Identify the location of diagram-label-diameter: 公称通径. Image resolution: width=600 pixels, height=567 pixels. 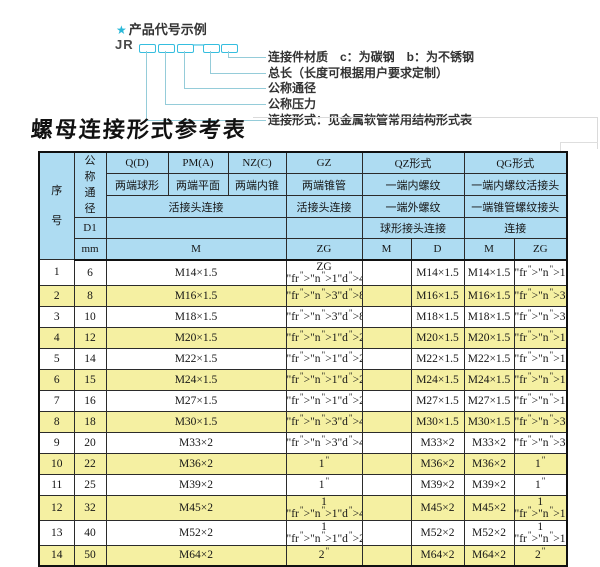
(292, 88).